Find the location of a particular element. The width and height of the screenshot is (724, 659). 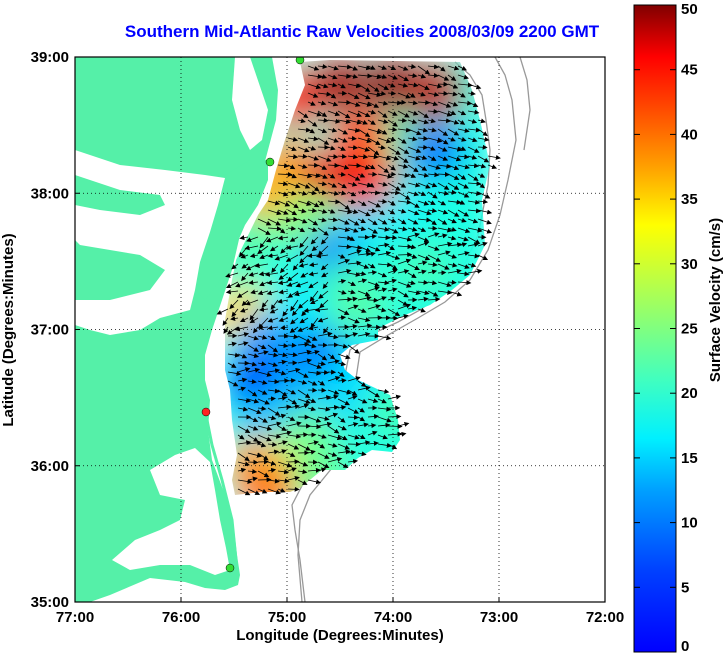

colorbar-tick-label: 45 is located at coordinates (689, 70).